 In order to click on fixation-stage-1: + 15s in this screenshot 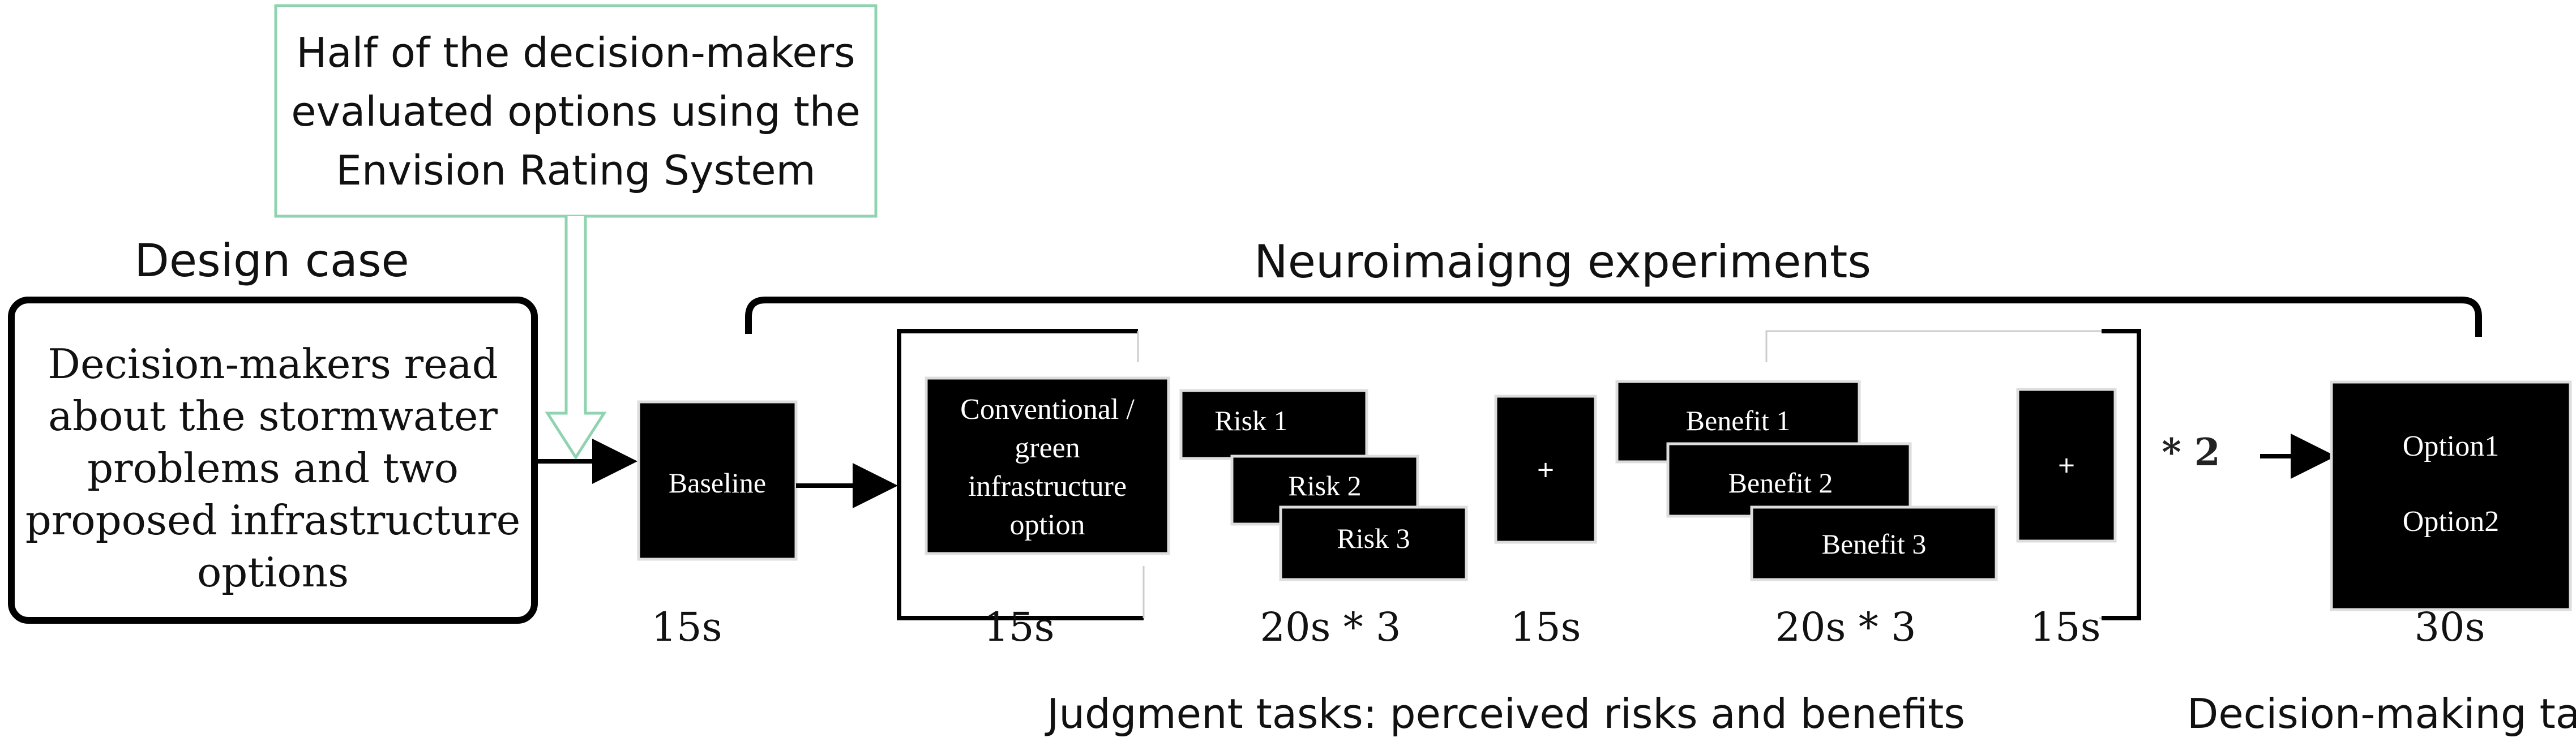, I will do `click(1545, 523)`.